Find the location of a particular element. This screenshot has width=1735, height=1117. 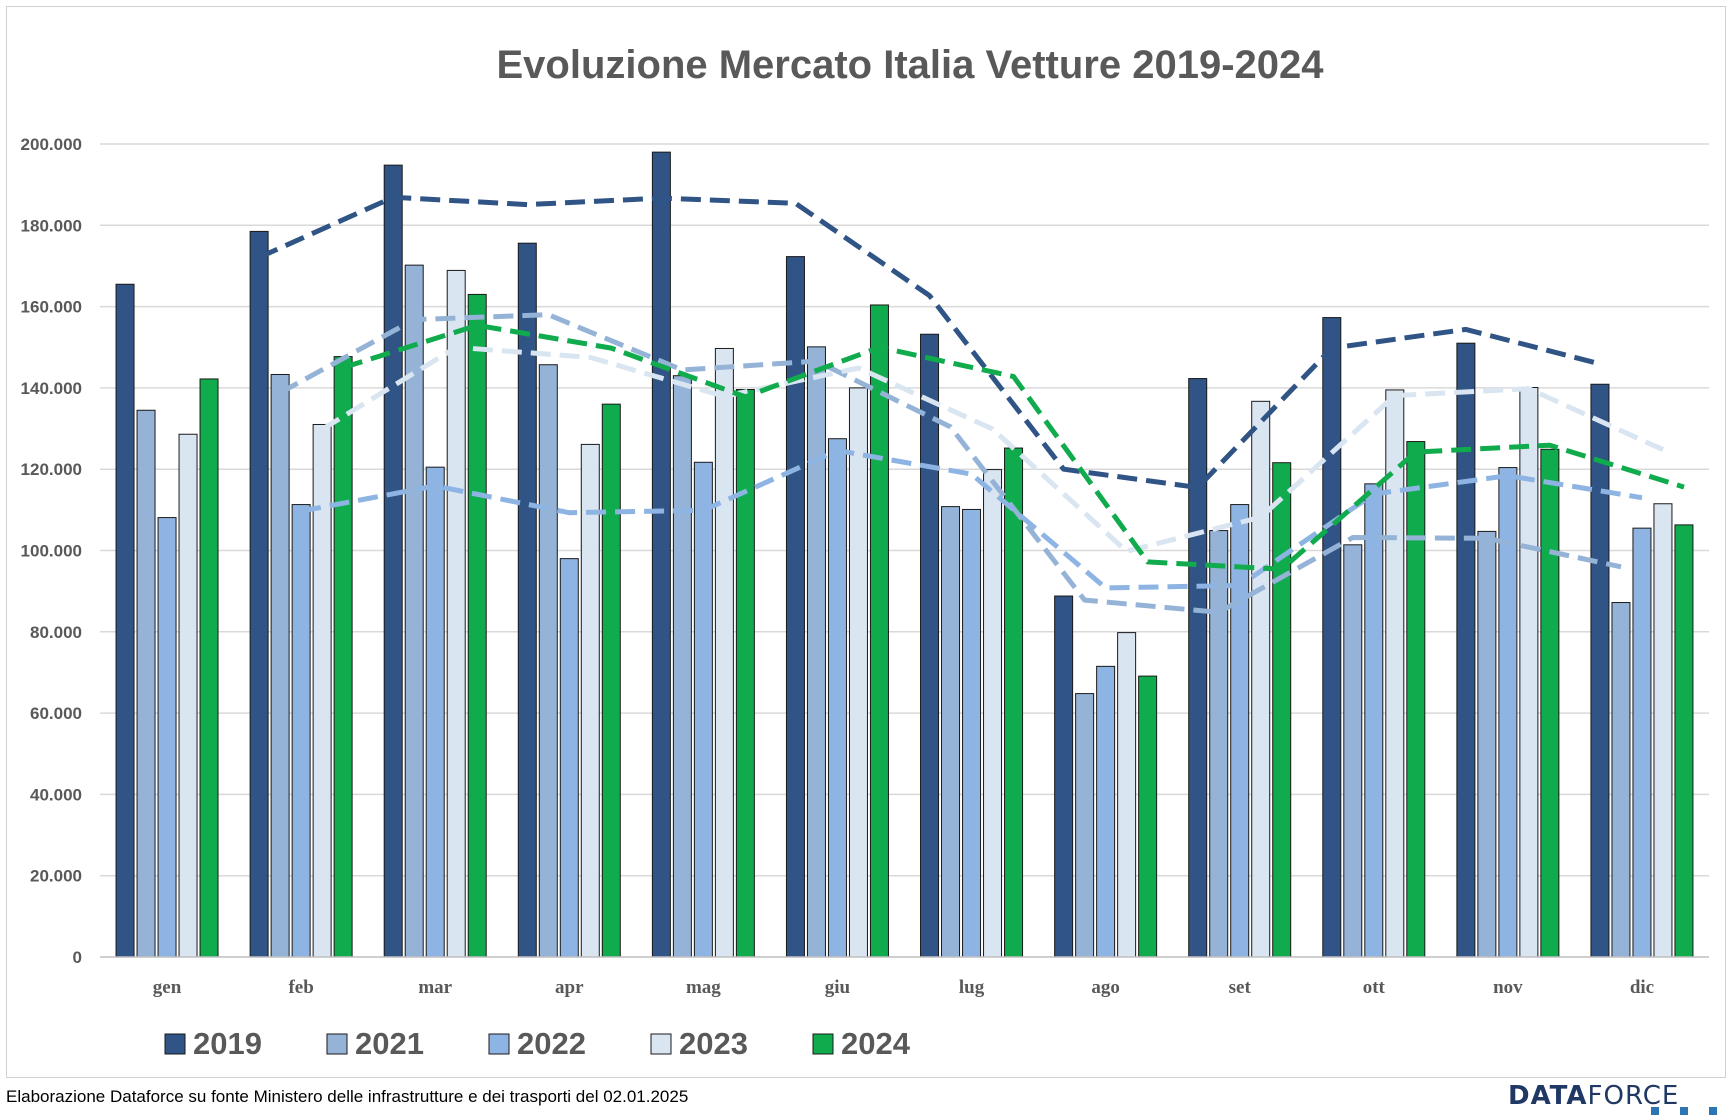

trendline-2023 is located at coordinates (992, 449).